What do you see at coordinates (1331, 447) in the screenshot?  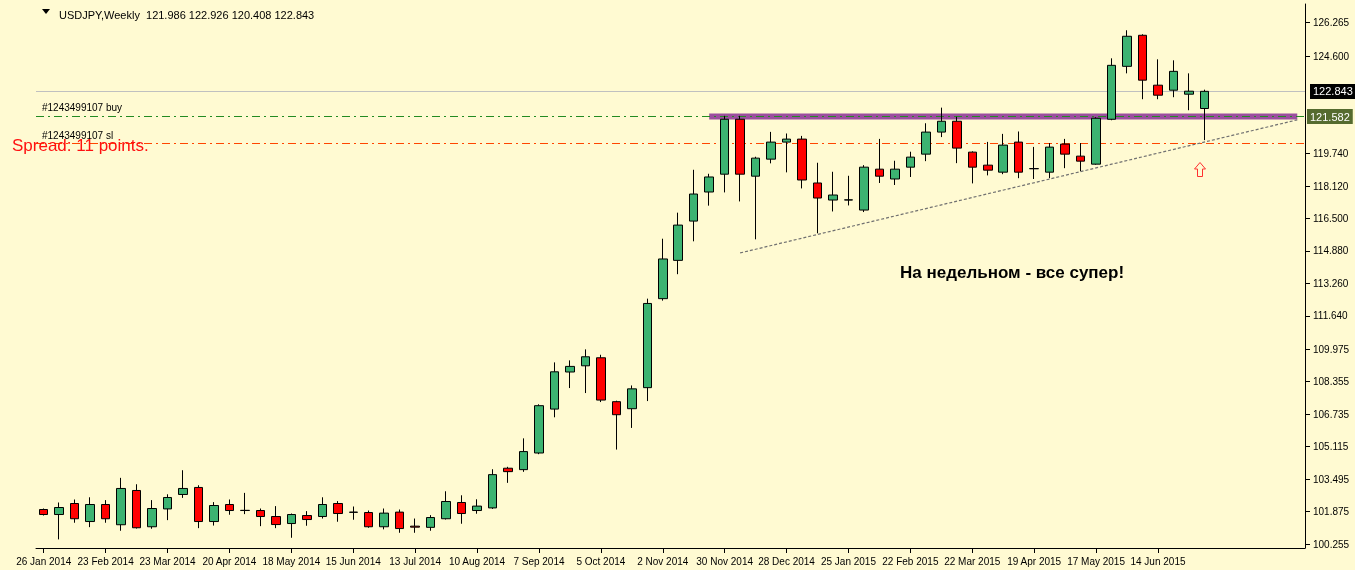 I see `y-tick-label: 105.115` at bounding box center [1331, 447].